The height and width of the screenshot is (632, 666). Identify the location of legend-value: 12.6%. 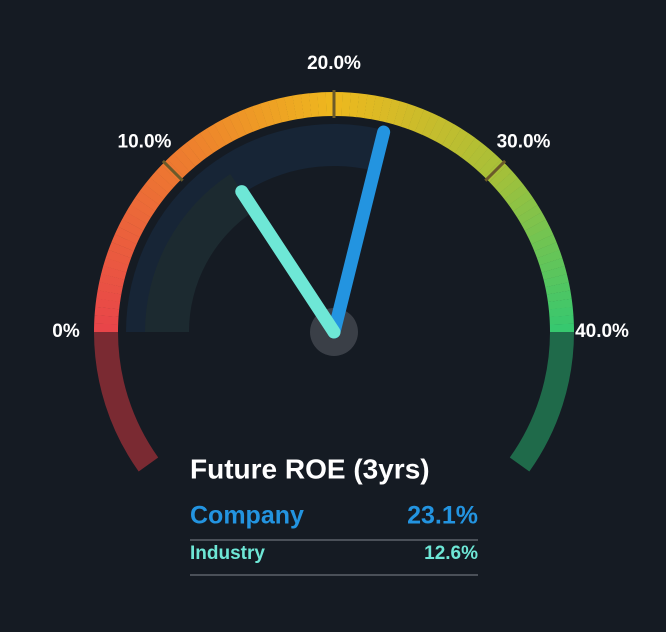
(451, 553).